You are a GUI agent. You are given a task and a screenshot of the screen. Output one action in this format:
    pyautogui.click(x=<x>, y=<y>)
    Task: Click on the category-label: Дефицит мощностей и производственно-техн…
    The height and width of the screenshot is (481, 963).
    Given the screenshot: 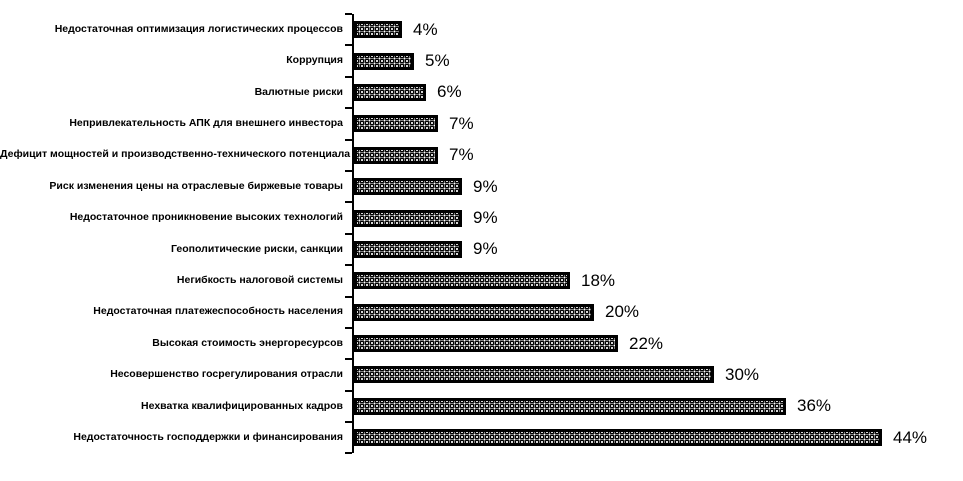 What is the action you would take?
    pyautogui.click(x=175, y=154)
    